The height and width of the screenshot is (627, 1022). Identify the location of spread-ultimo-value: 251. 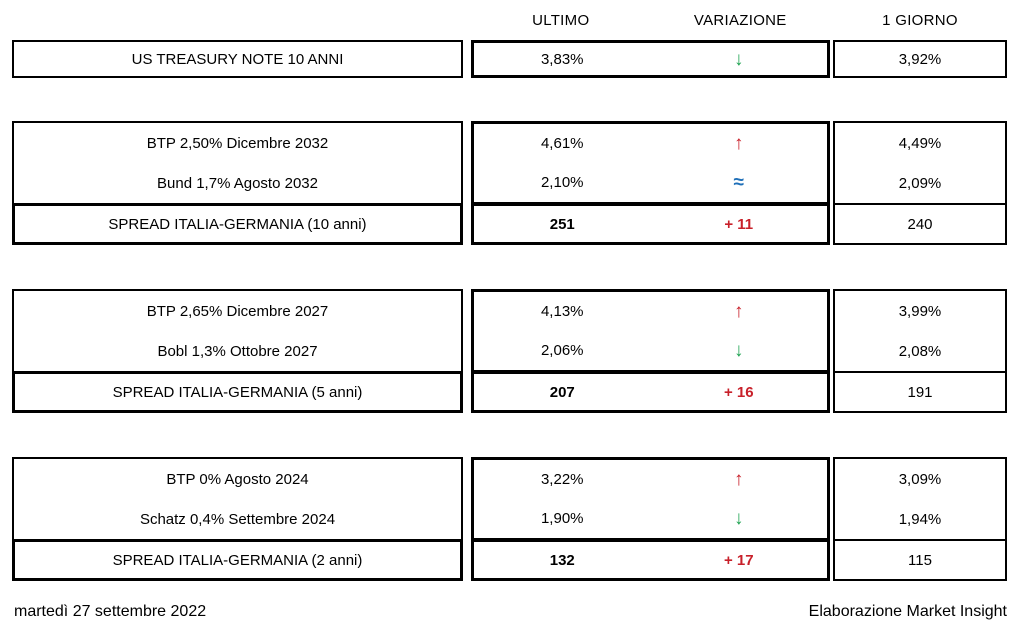
(562, 224).